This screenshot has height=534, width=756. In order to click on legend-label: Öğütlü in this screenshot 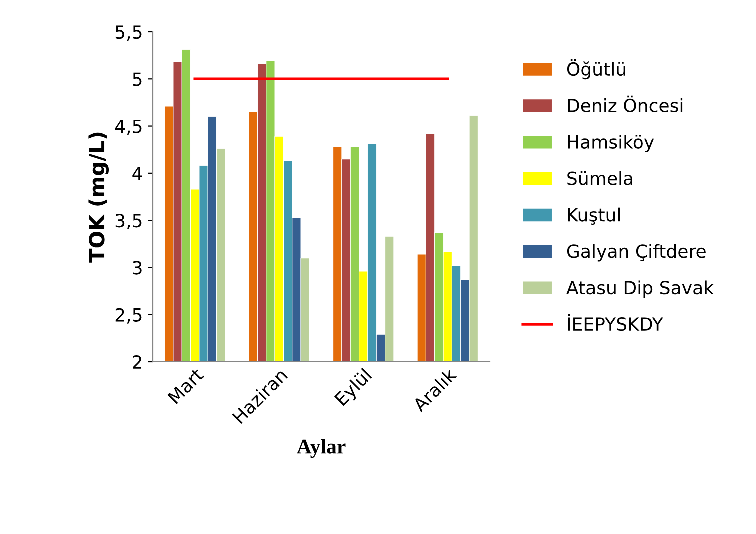, I will do `click(596, 69)`.